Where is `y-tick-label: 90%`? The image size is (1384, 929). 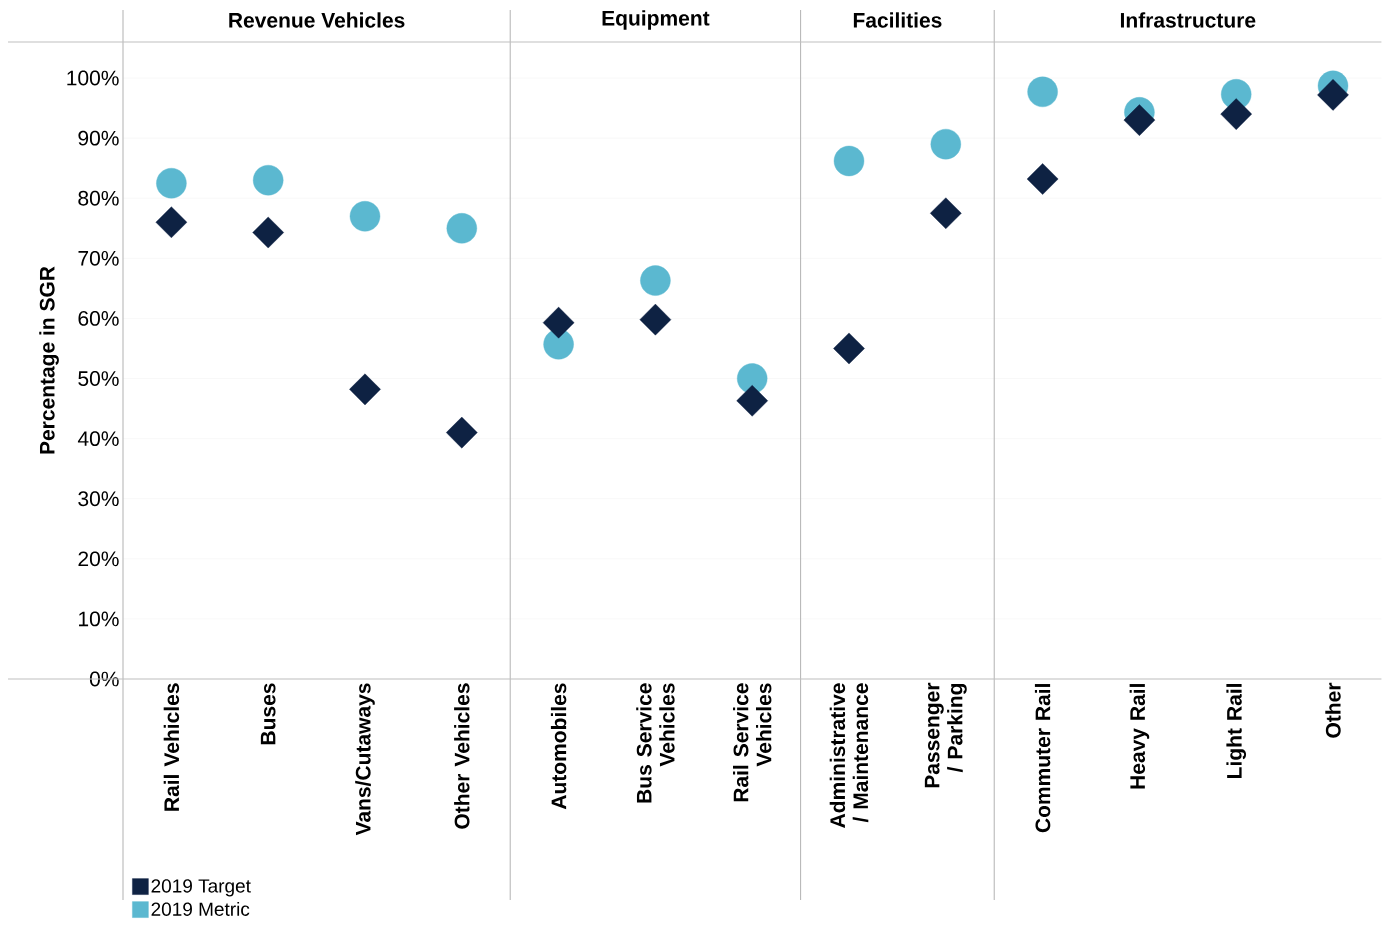
y-tick-label: 90% is located at coordinates (98, 138).